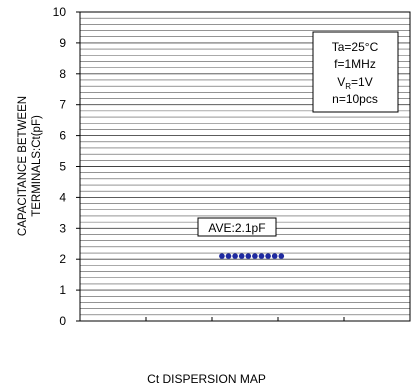 Image resolution: width=413 pixels, height=390 pixels. What do you see at coordinates (348, 86) in the screenshot?
I see `condition-vr-subscript: R` at bounding box center [348, 86].